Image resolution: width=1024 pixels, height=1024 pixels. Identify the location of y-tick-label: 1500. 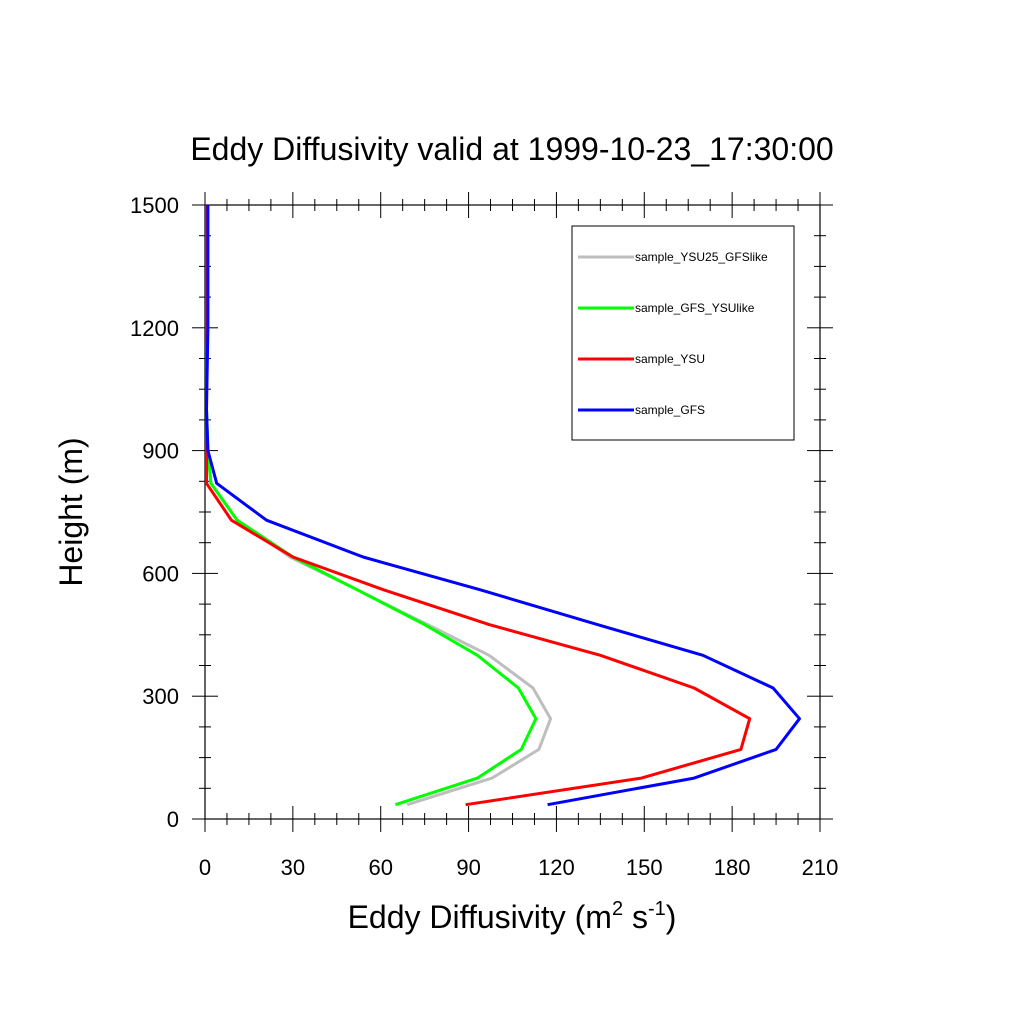
(154, 205).